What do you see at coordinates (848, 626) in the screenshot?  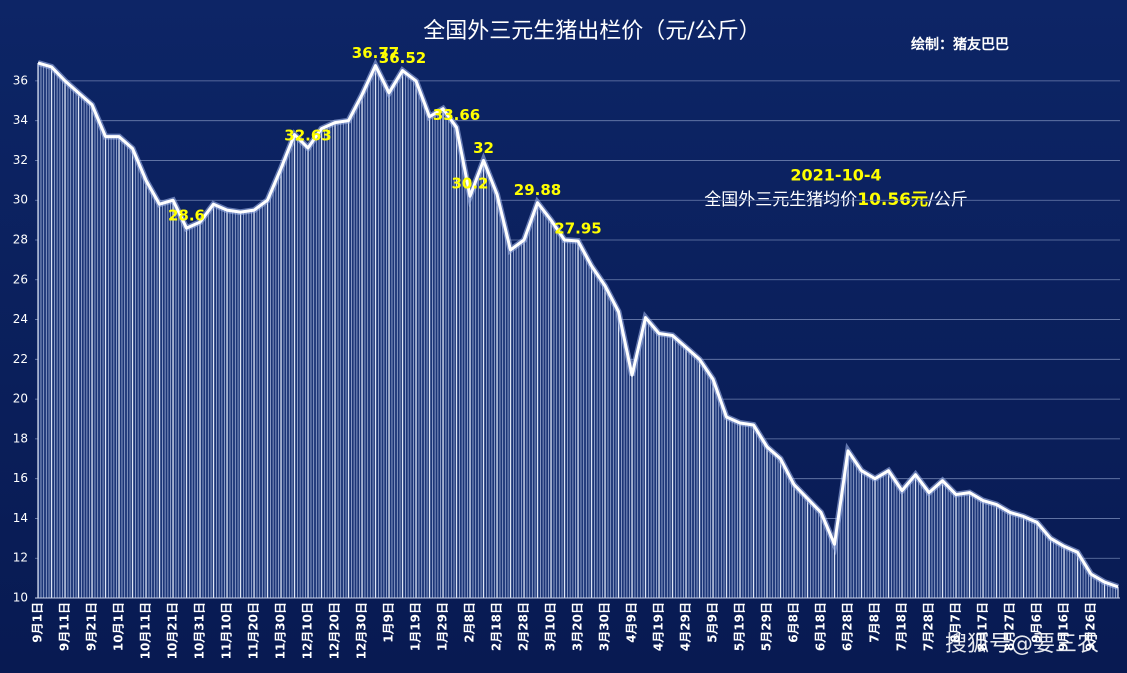 I see `x-tick-label: 6月28日` at bounding box center [848, 626].